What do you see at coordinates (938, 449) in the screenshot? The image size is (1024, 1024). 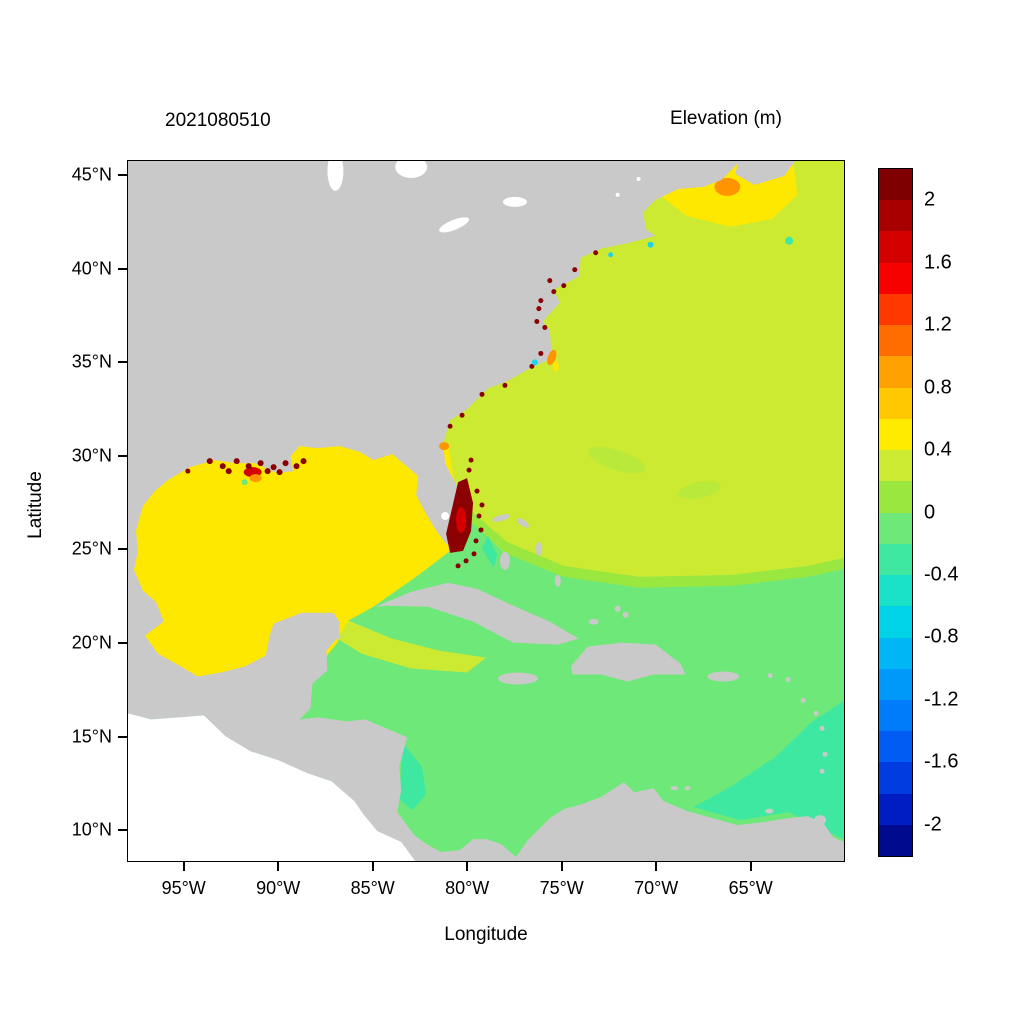 I see `colorbar-tick-label: 0.4` at bounding box center [938, 449].